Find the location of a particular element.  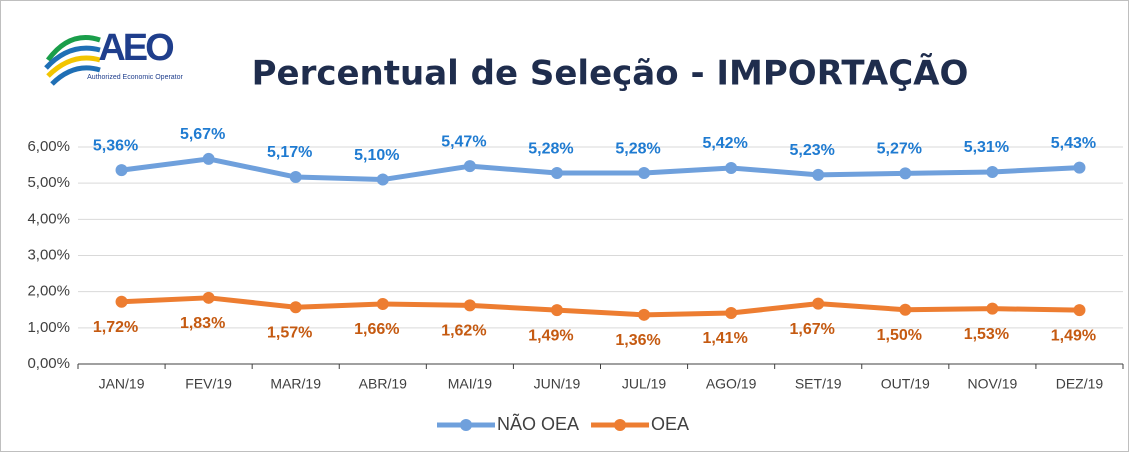

y-tick-label: 6,00% is located at coordinates (48, 146).